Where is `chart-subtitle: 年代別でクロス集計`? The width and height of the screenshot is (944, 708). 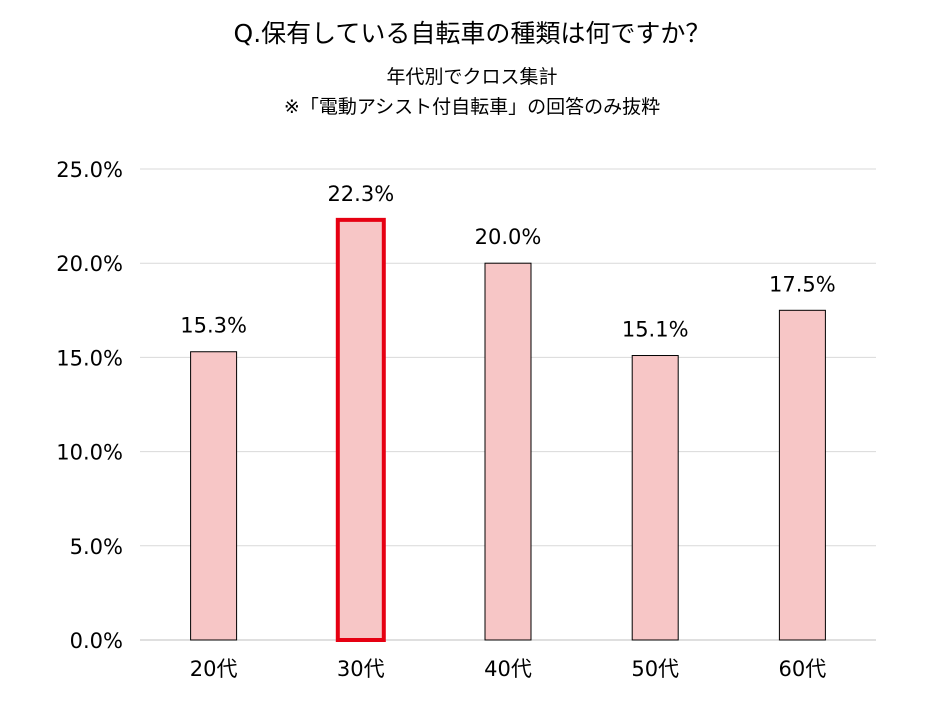
chart-subtitle: 年代別でクロス集計 is located at coordinates (472, 77).